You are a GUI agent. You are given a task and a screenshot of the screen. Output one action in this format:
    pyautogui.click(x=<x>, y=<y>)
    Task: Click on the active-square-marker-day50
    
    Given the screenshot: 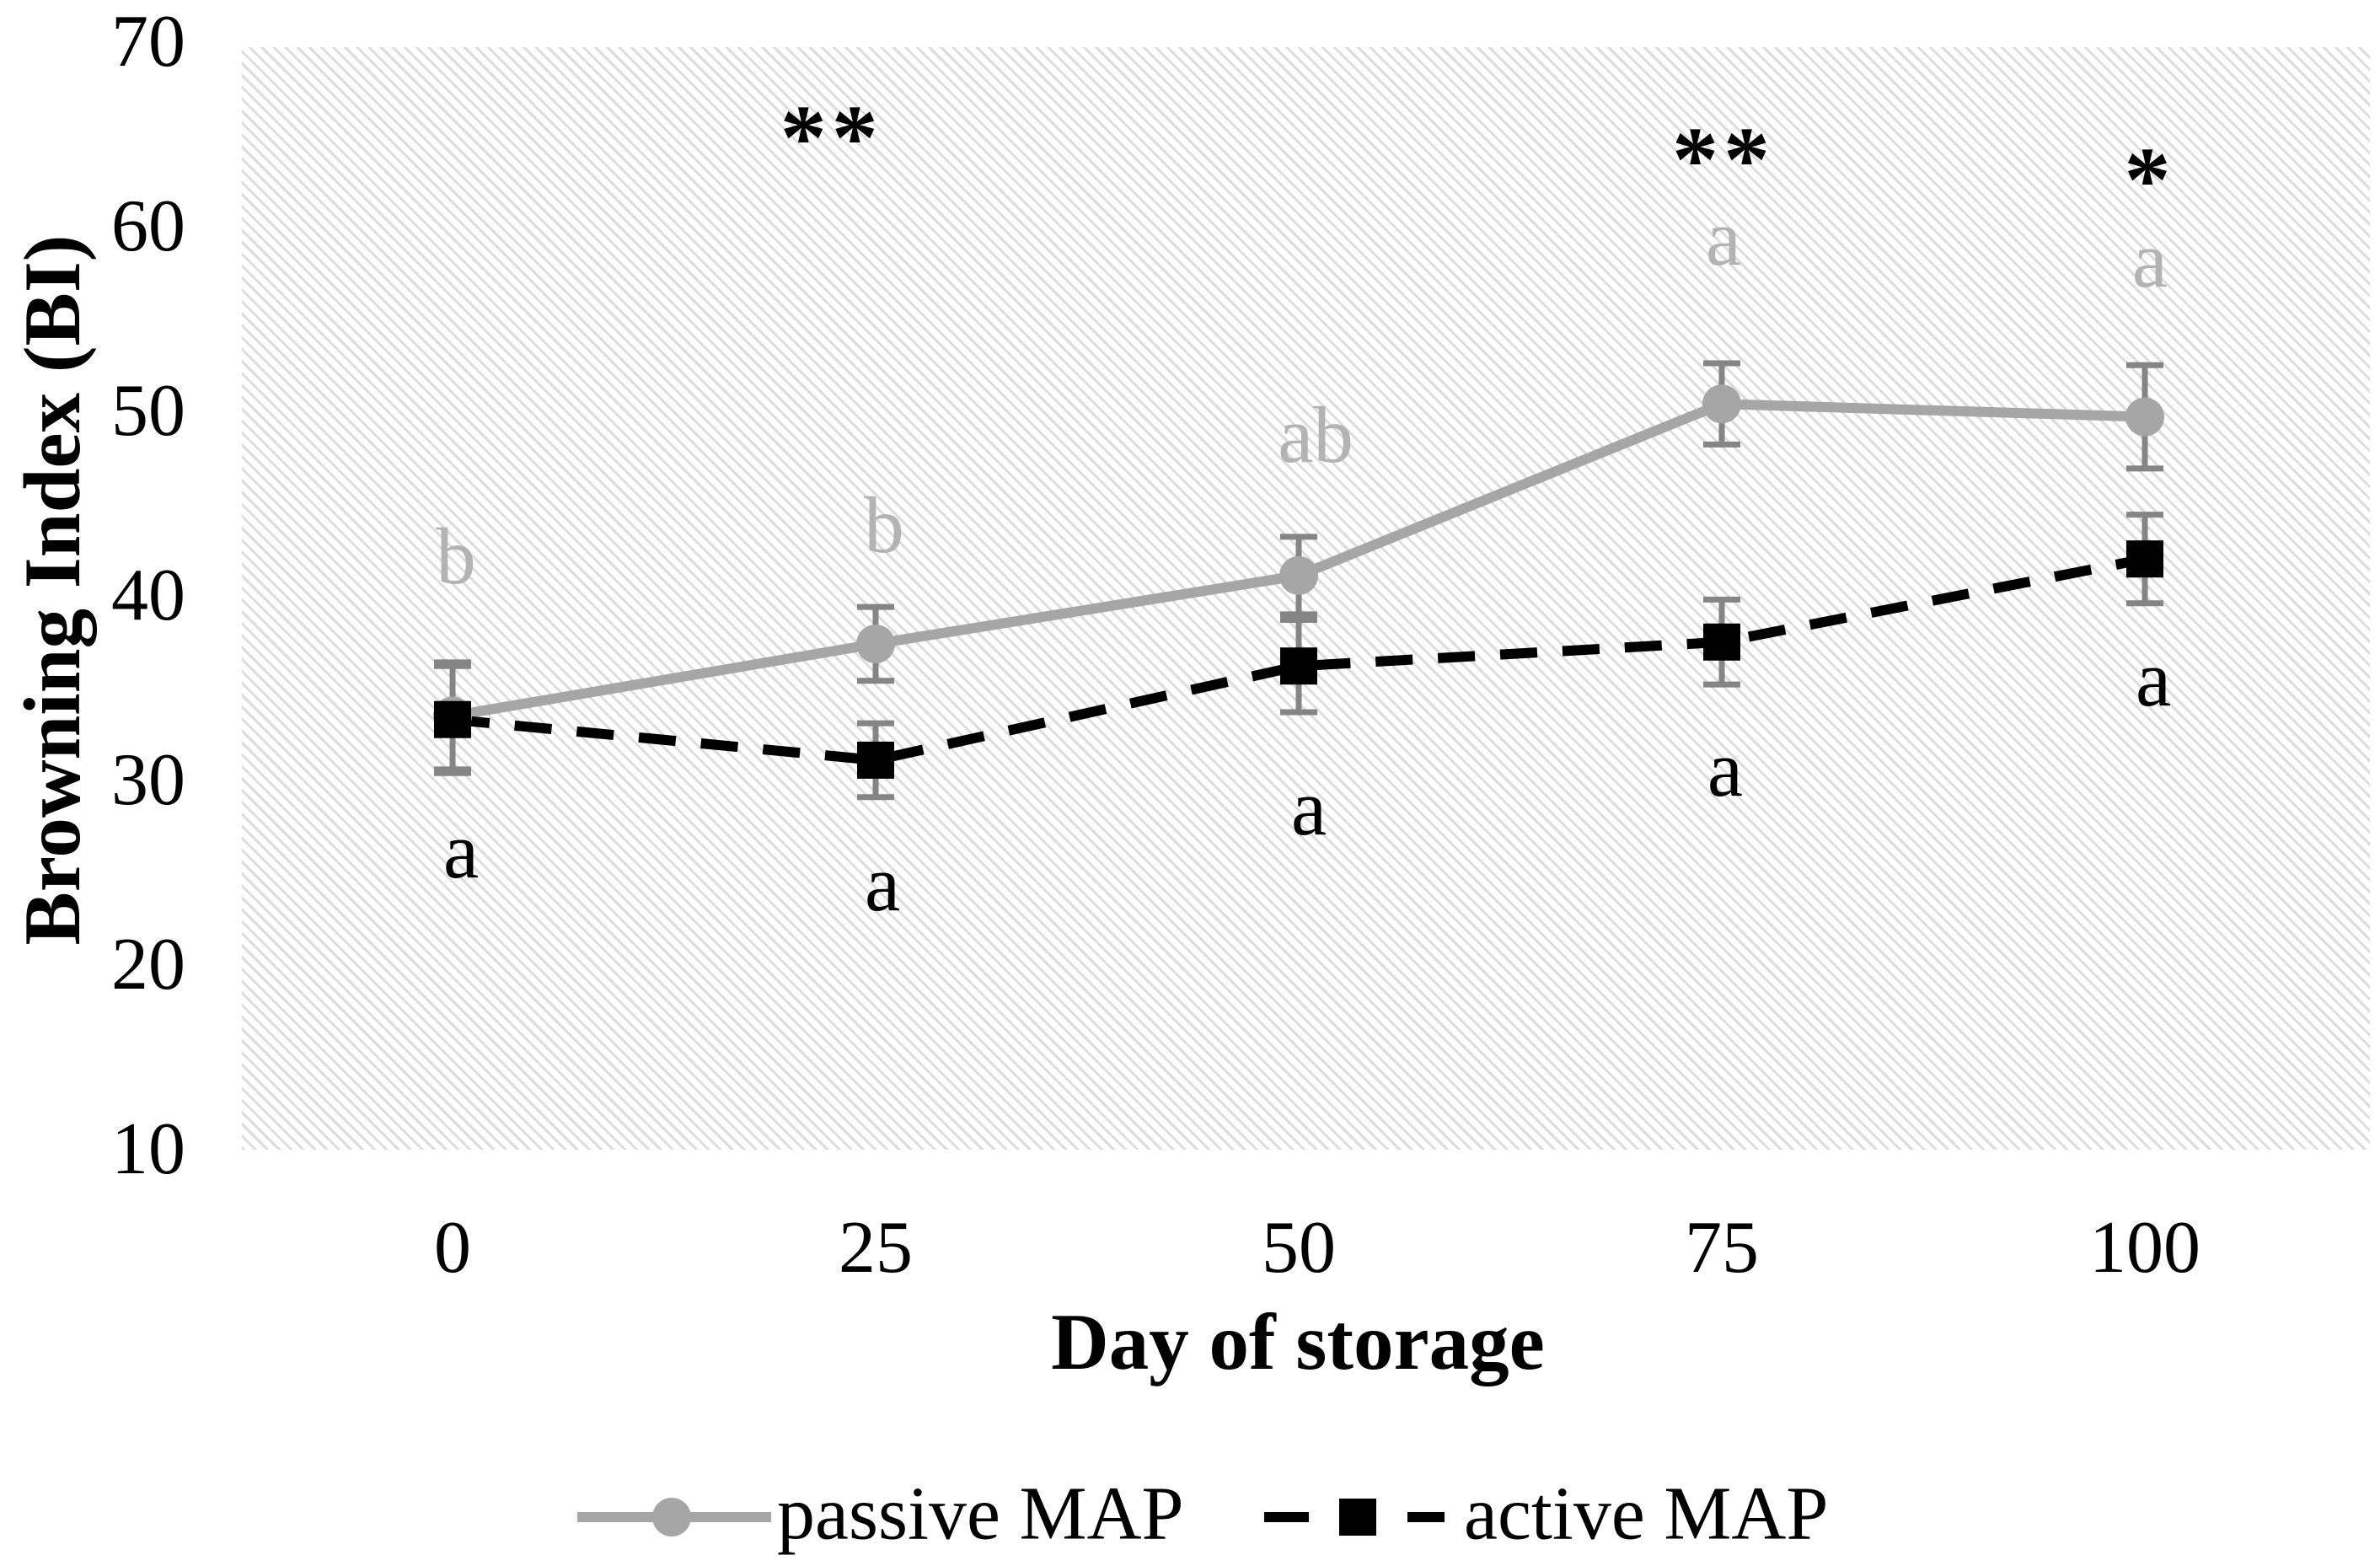 What is the action you would take?
    pyautogui.click(x=1298, y=666)
    